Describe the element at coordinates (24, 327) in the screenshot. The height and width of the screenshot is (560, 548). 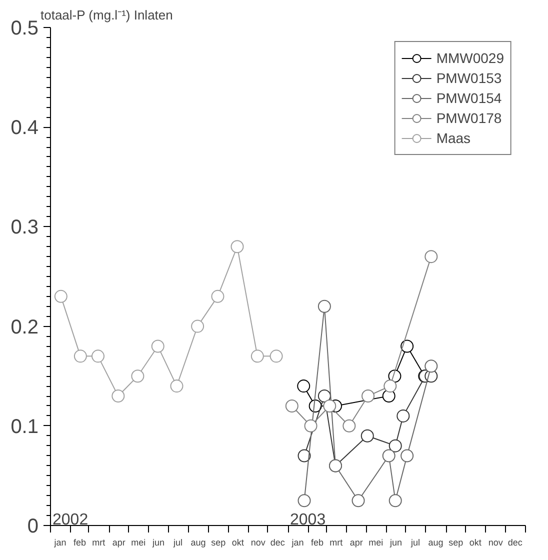
I see `y-tick-label: 0.2` at that location.